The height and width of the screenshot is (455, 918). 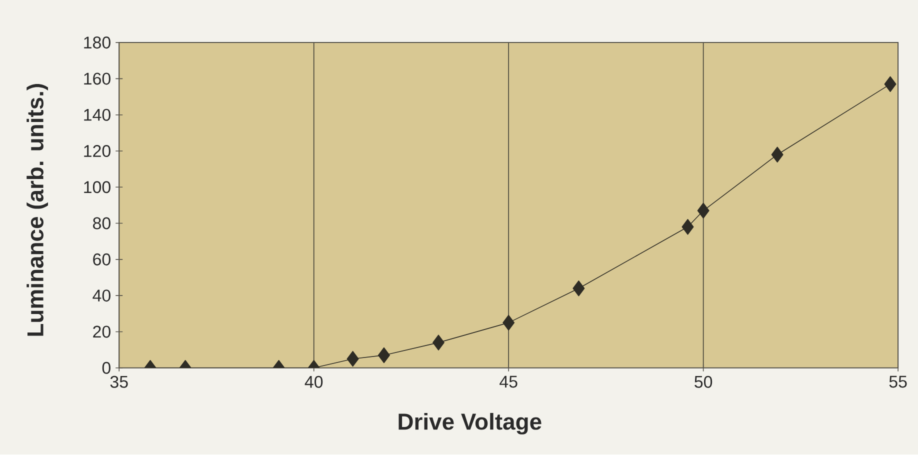 I want to click on y-tick-label: 100, so click(x=97, y=187).